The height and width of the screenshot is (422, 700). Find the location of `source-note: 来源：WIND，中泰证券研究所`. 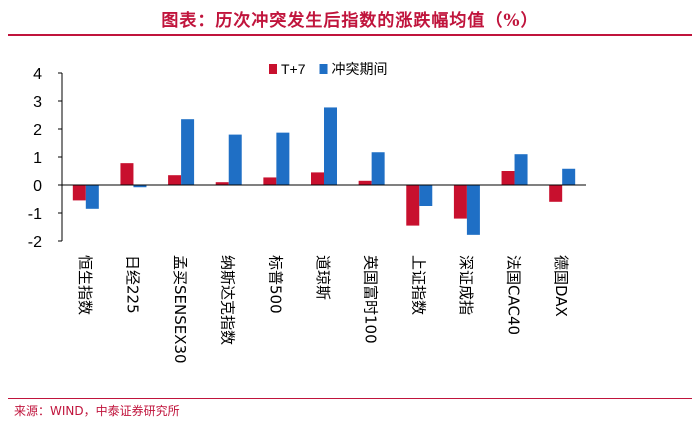

source-note: 来源：WIND，中泰证券研究所 is located at coordinates (97, 411).